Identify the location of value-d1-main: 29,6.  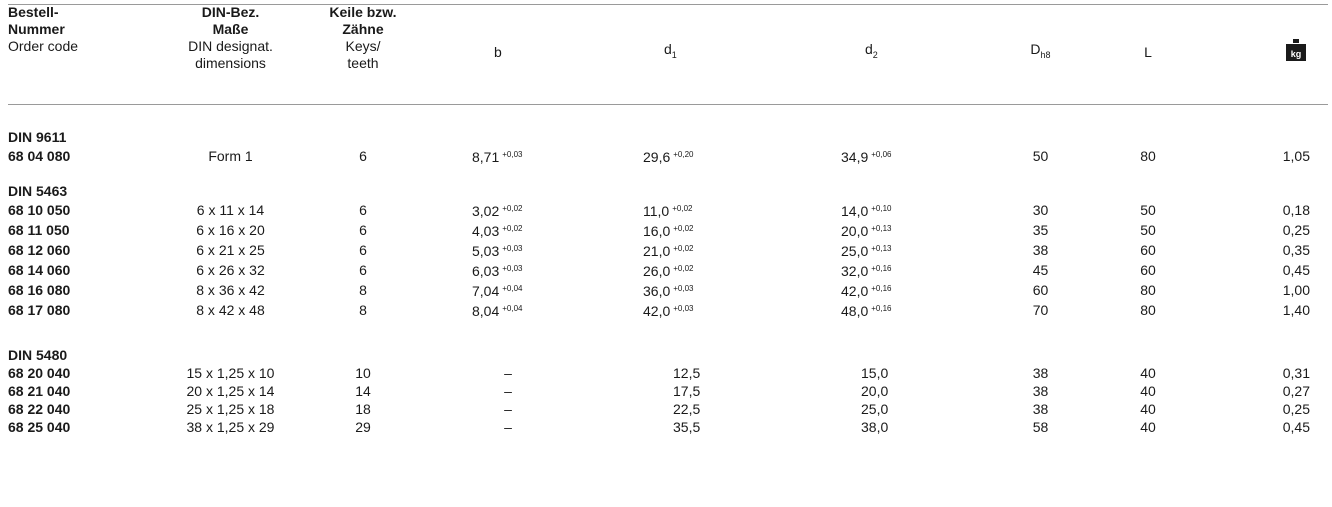
(657, 157).